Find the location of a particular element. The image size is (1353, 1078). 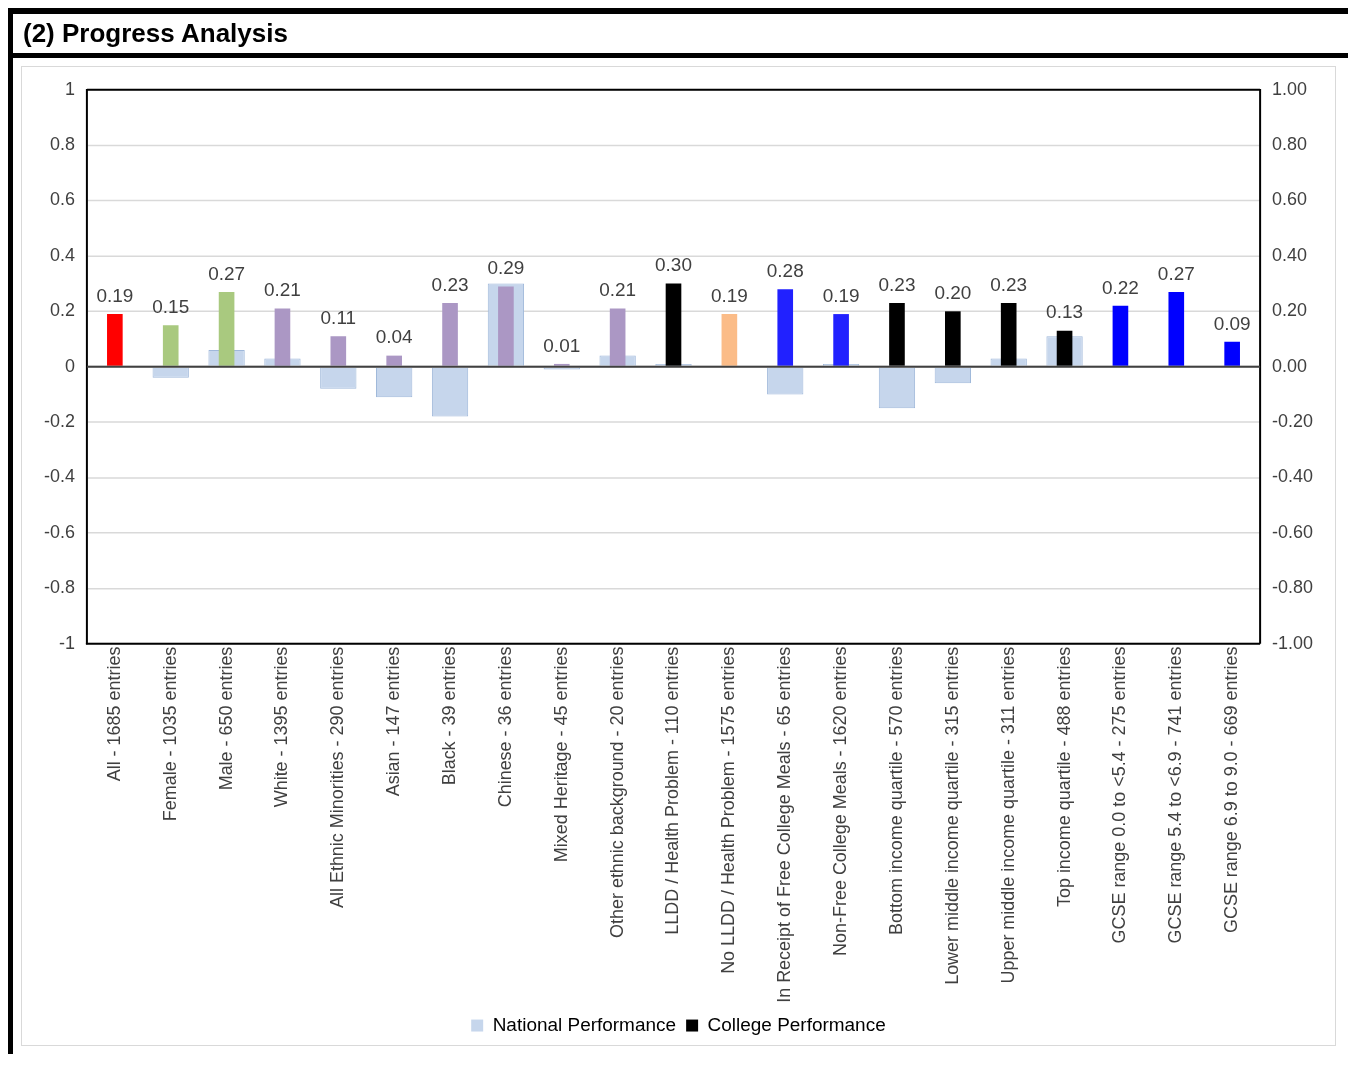

x-tick-label: Bottom income quartile - 570 entries is located at coordinates (895, 790).